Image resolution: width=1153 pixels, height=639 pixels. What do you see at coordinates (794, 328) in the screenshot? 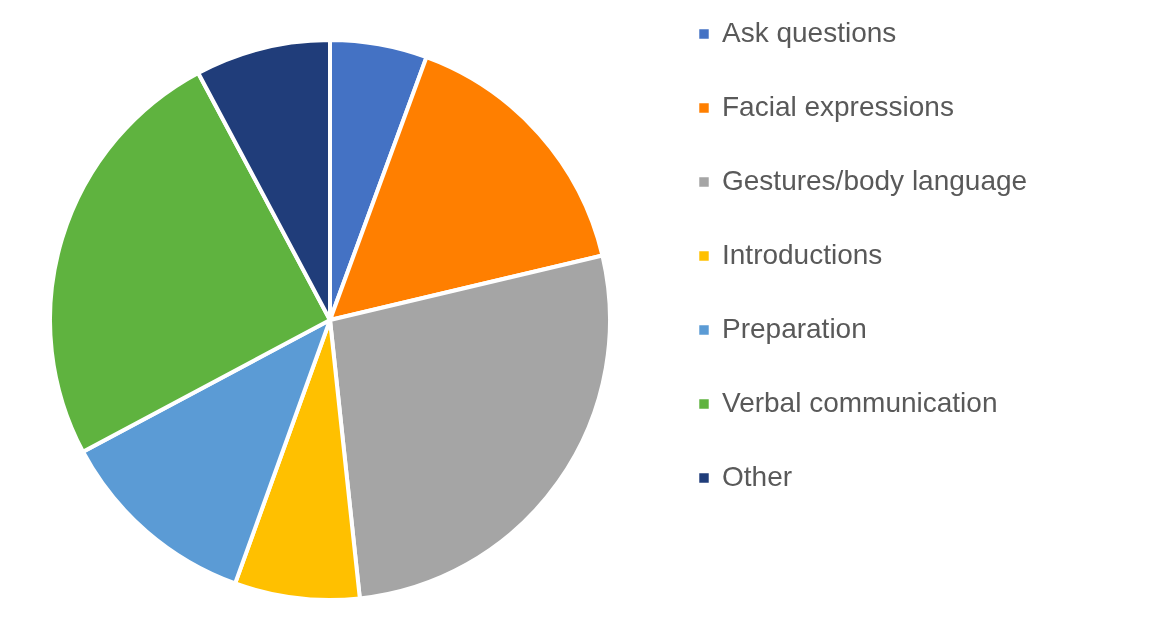
I see `legend-label: Preparation` at bounding box center [794, 328].